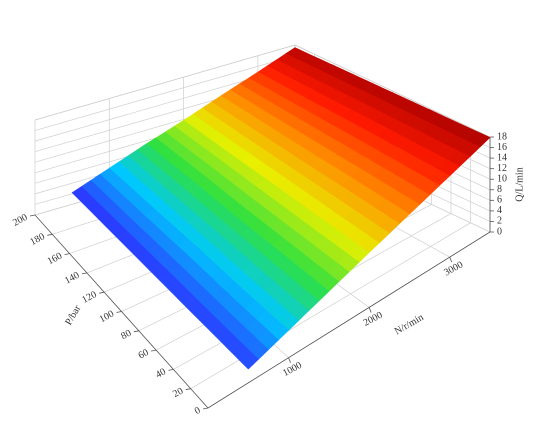 This screenshot has width=550, height=421. What do you see at coordinates (499, 210) in the screenshot?
I see `z-tick-label: 4` at bounding box center [499, 210].